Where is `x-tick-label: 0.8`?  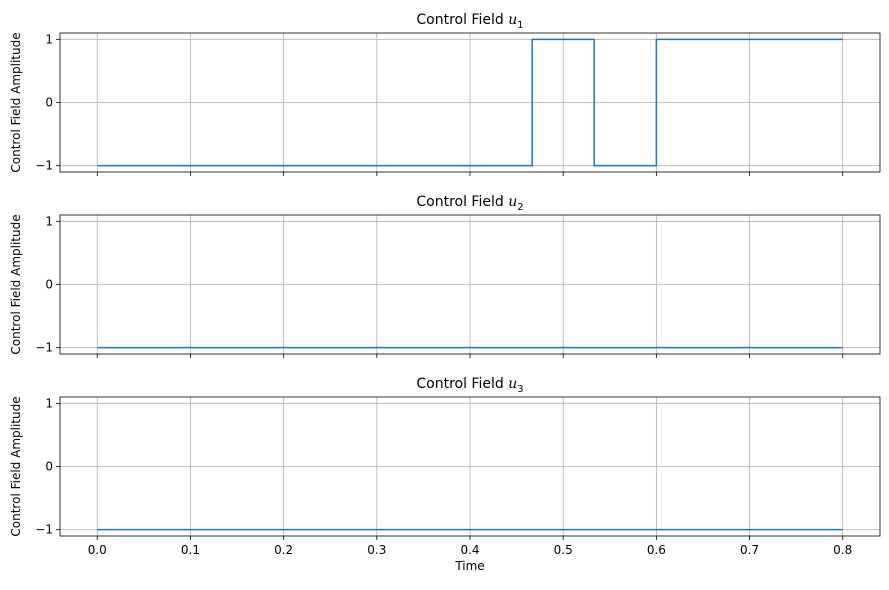 x-tick-label: 0.8 is located at coordinates (842, 550).